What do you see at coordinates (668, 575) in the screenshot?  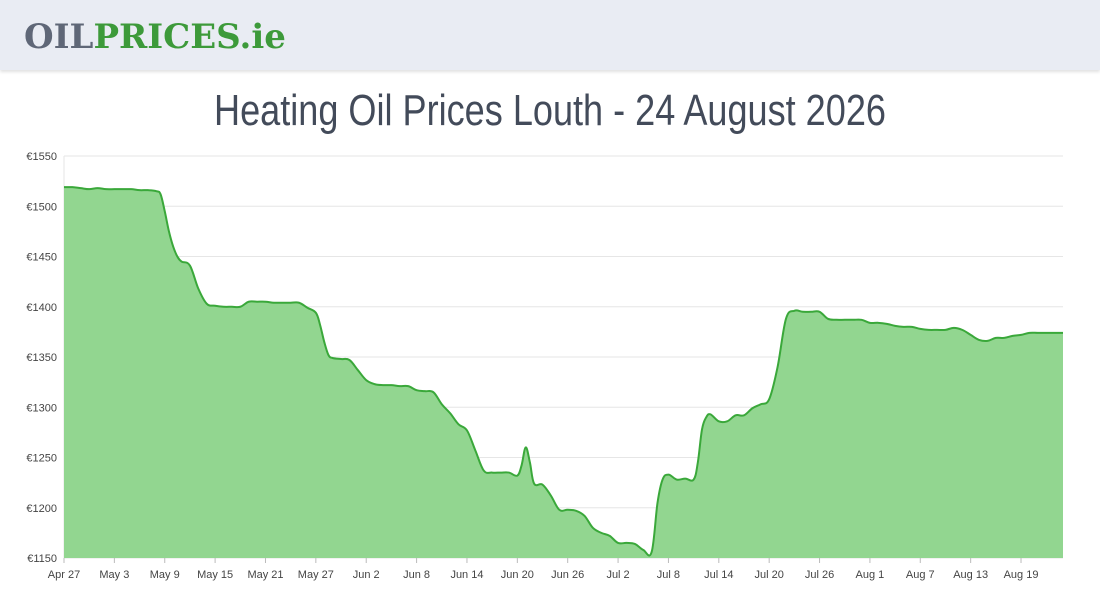 I see `x-tick-label: Jul 8` at bounding box center [668, 575].